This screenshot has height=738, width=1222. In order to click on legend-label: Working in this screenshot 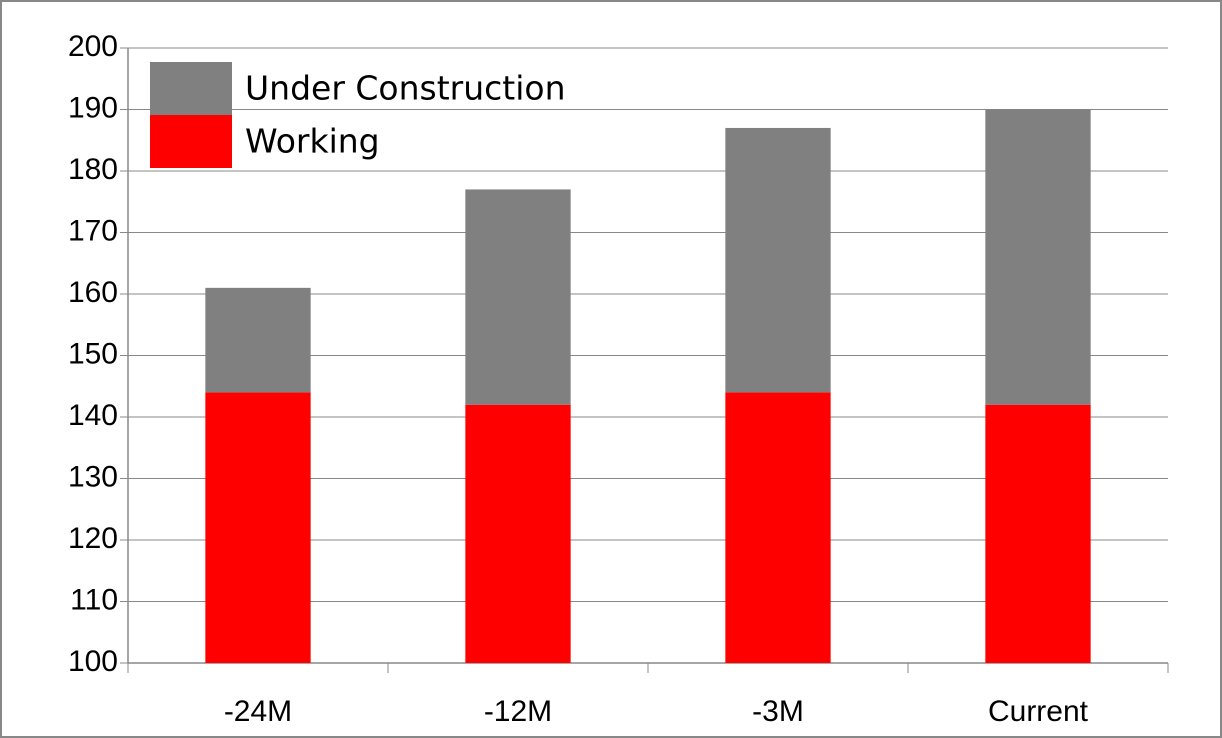, I will do `click(312, 141)`.